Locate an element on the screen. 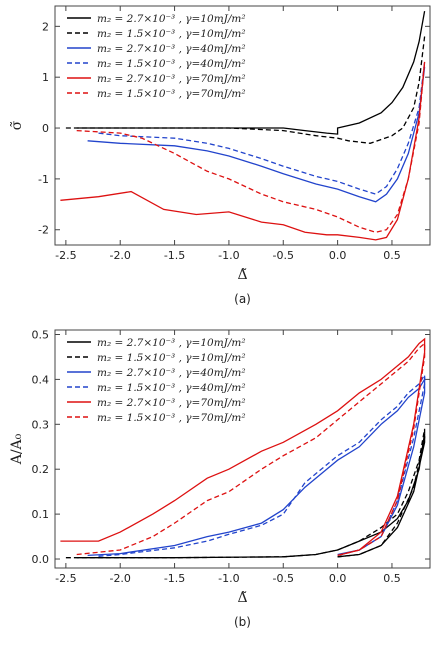 The width and height of the screenshot is (436, 647). y-tick-label: 2 is located at coordinates (45, 26).